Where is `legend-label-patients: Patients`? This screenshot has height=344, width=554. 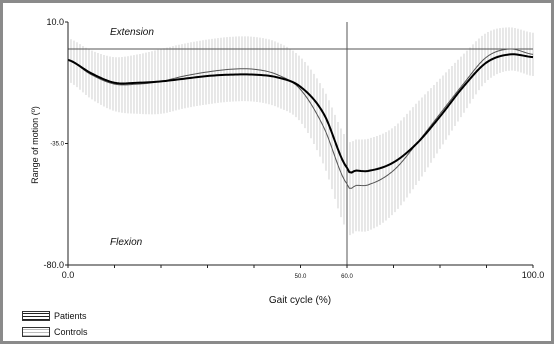 legend-label-patients: Patients is located at coordinates (70, 316).